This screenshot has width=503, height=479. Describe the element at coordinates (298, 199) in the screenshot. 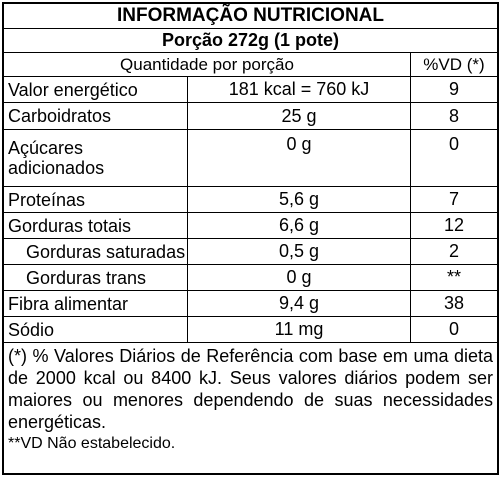

I see `nutrient-quantity: 5,6 g` at that location.